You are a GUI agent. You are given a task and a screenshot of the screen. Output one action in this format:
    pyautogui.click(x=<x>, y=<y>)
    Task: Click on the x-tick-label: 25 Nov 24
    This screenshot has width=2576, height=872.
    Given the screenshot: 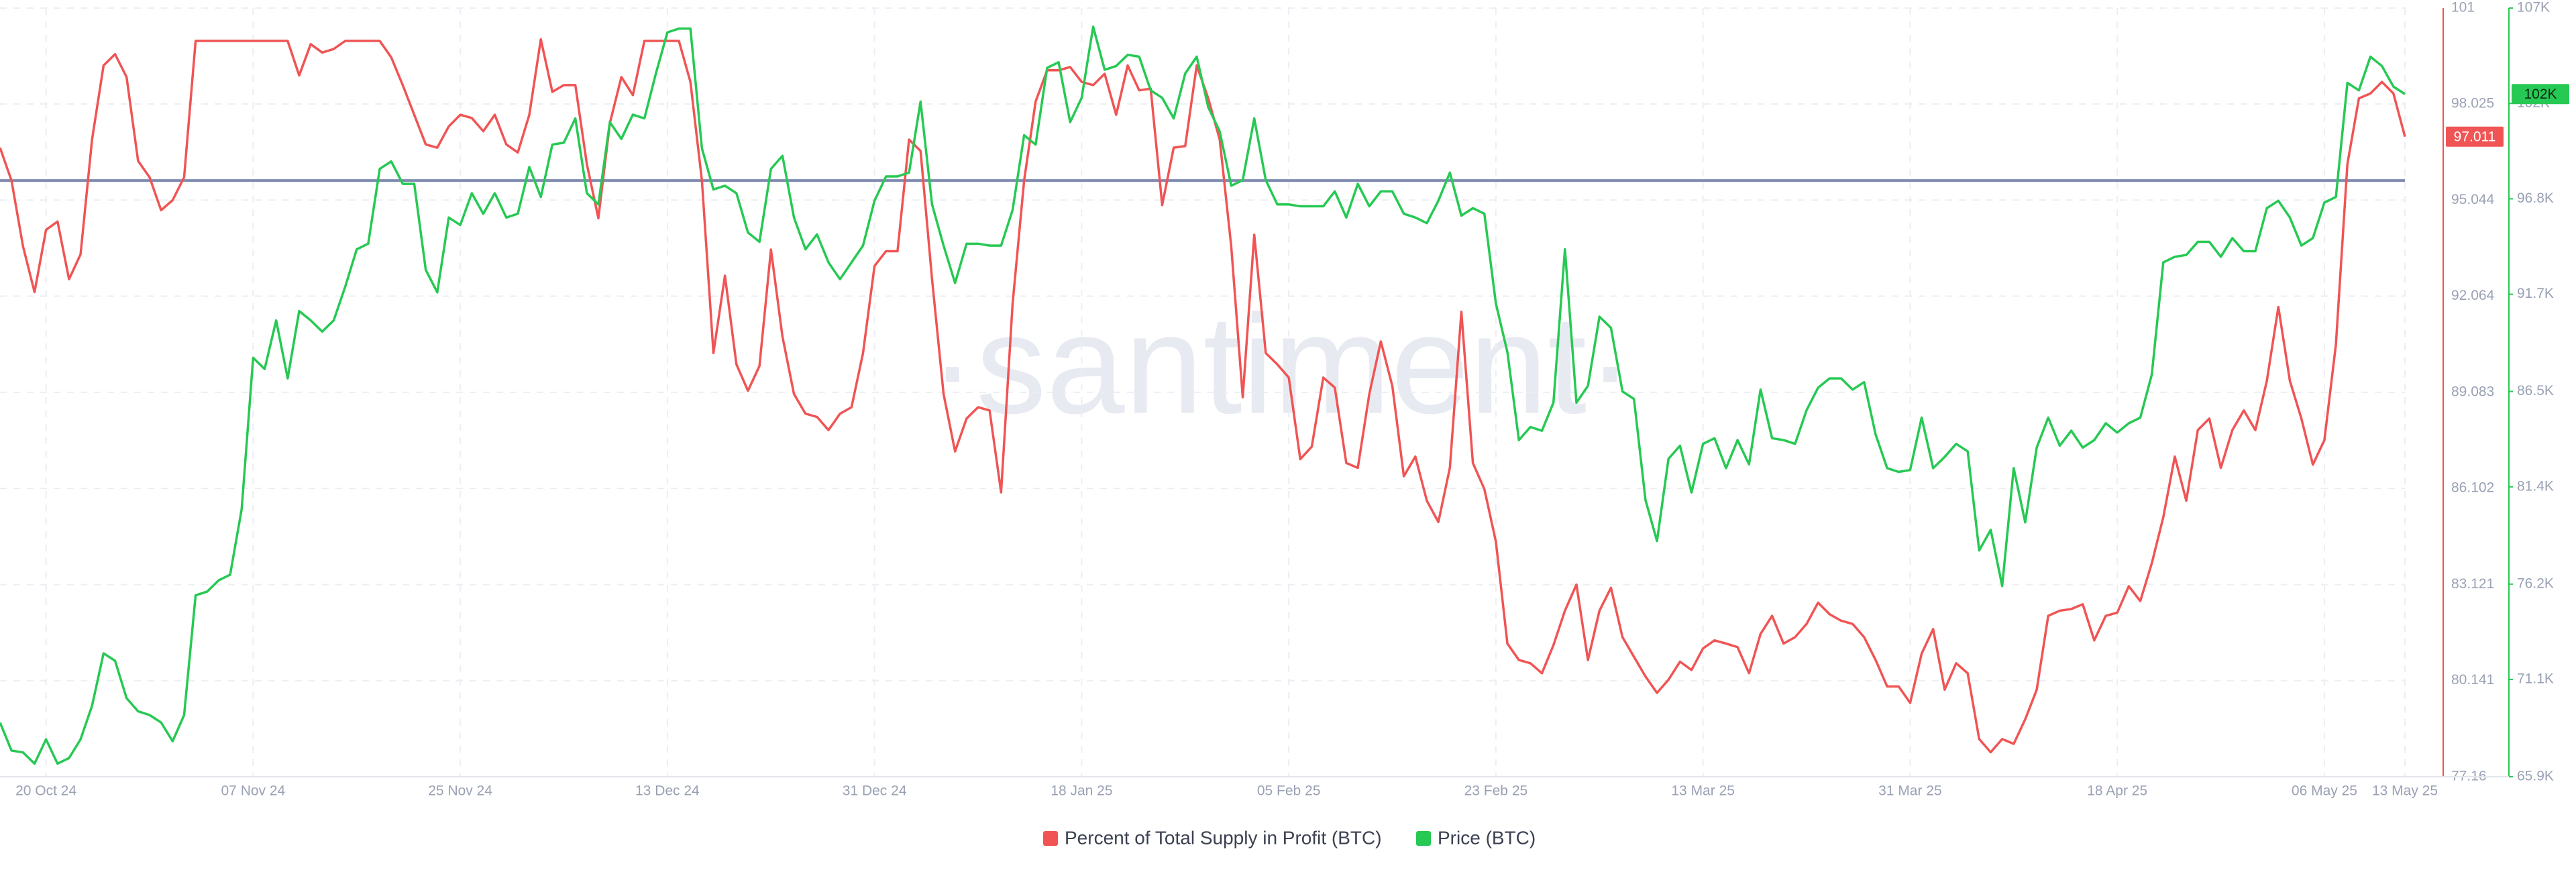 What is the action you would take?
    pyautogui.click(x=460, y=791)
    